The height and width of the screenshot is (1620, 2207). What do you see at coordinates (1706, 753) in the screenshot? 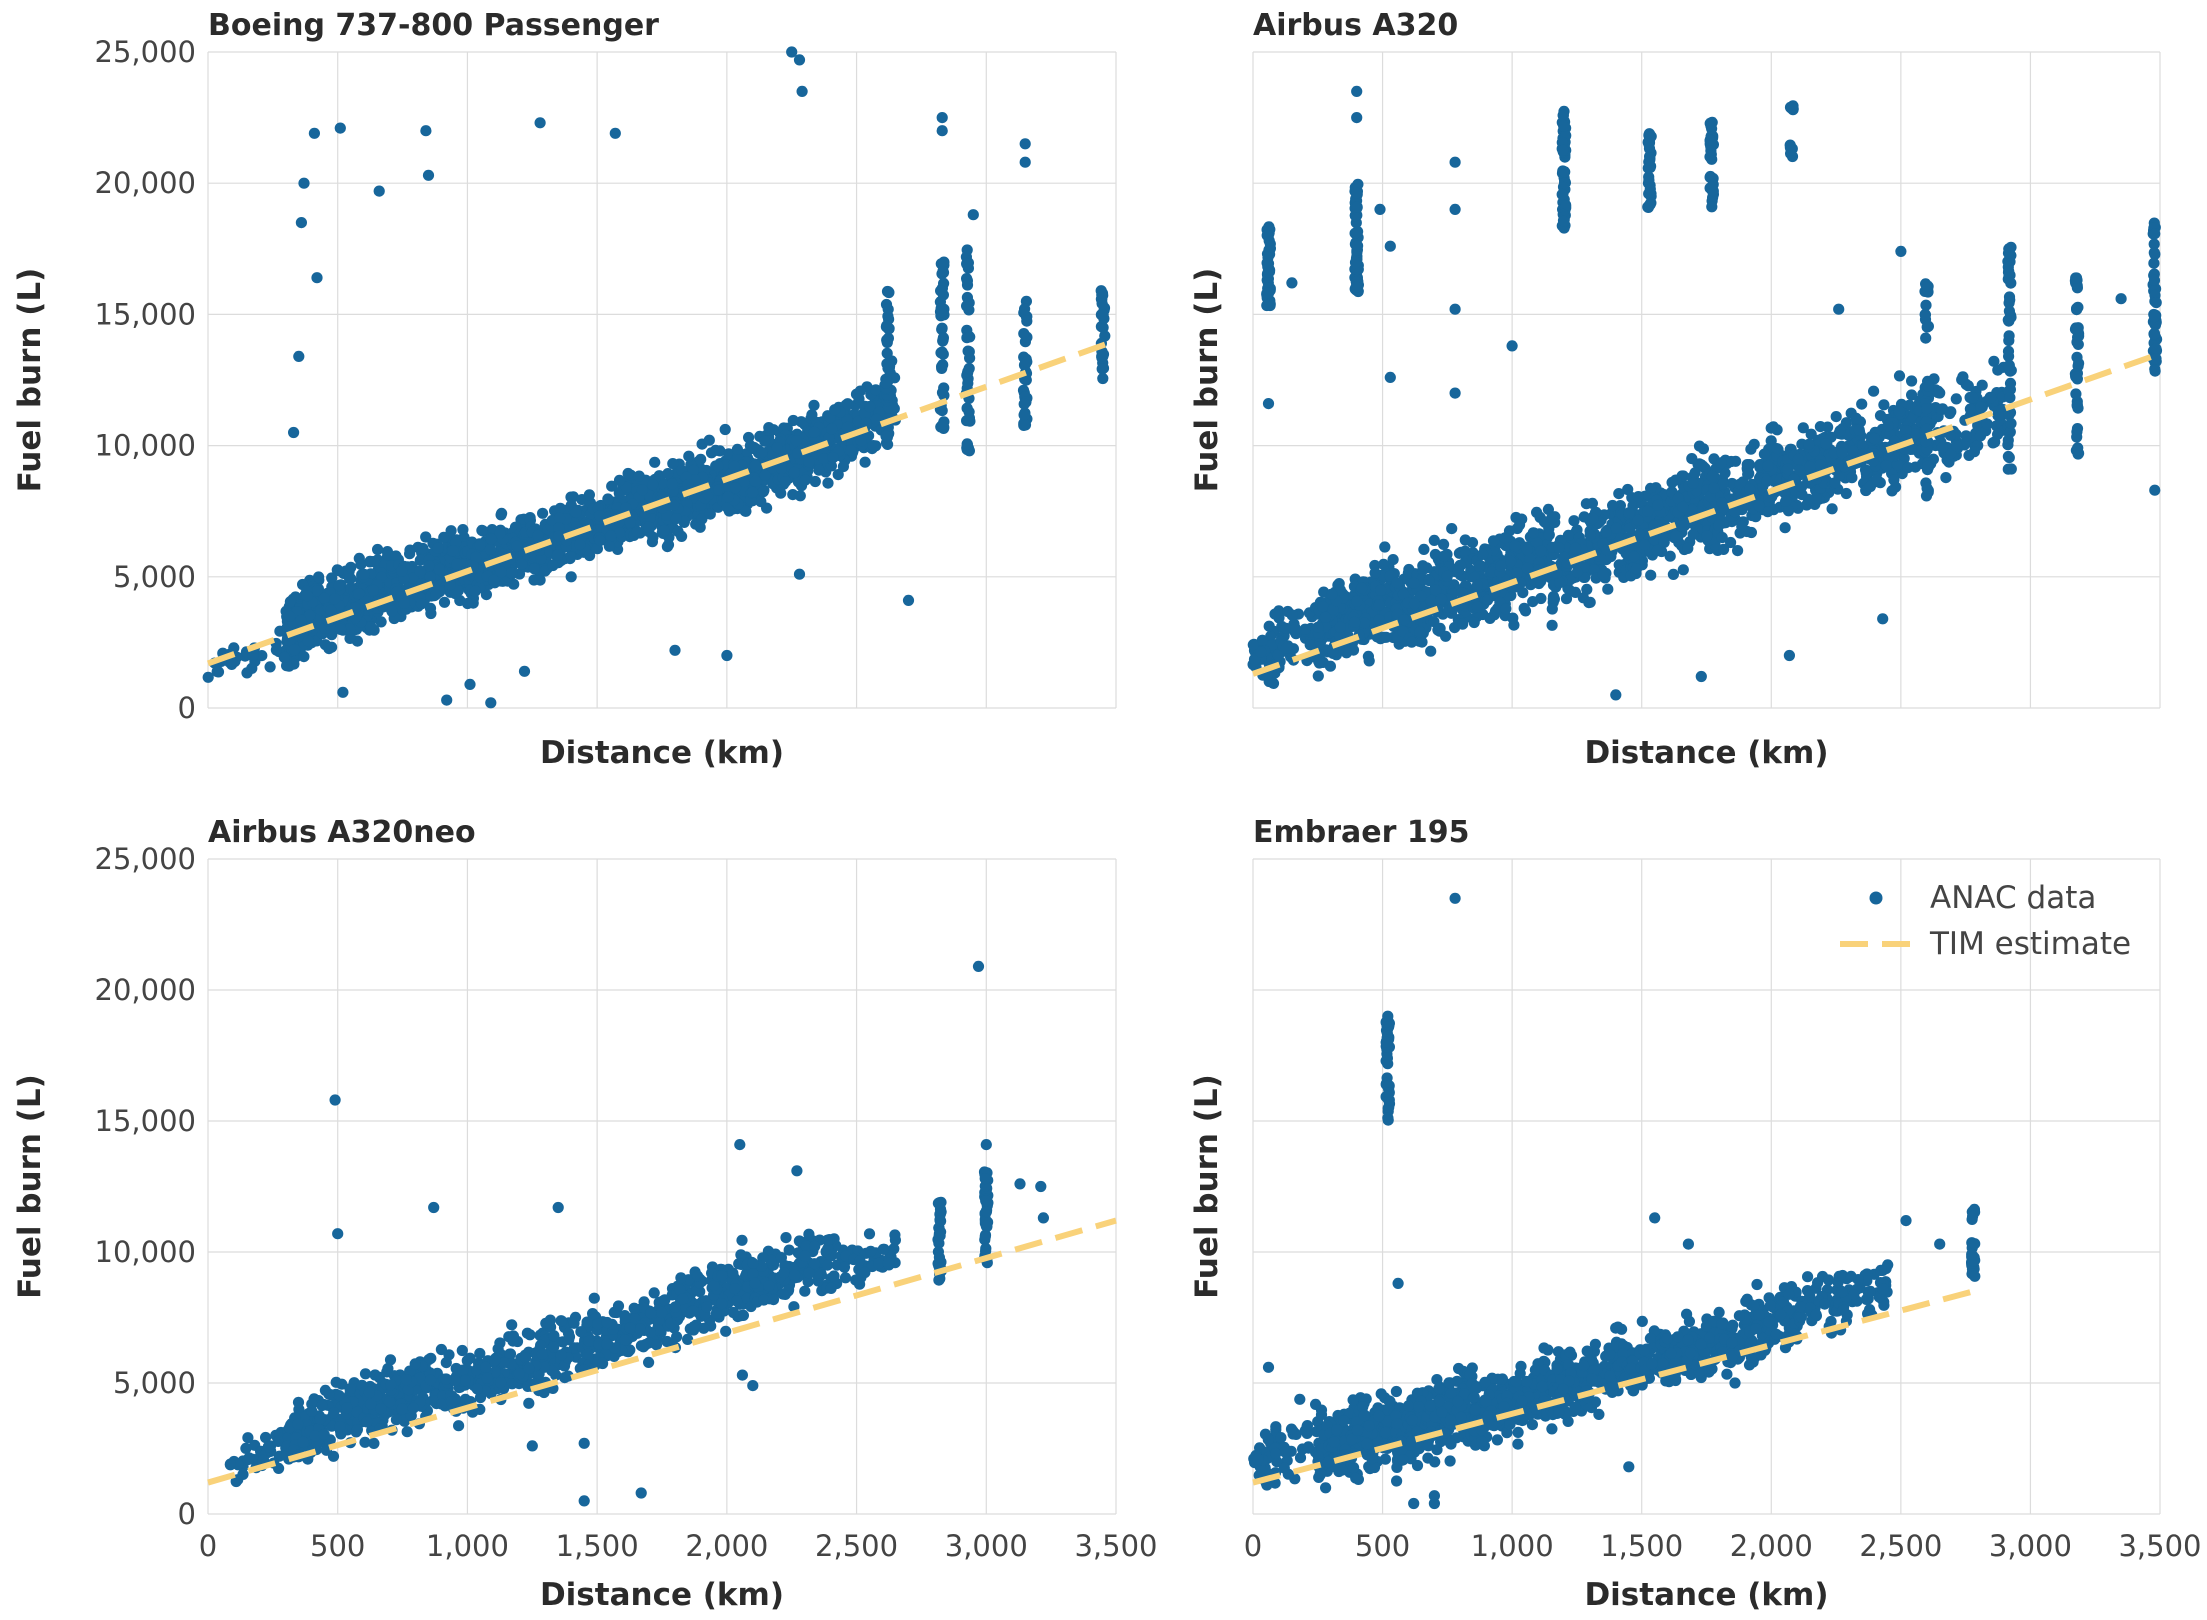
I see `x-axis-label: Distance (km)` at bounding box center [1706, 753].